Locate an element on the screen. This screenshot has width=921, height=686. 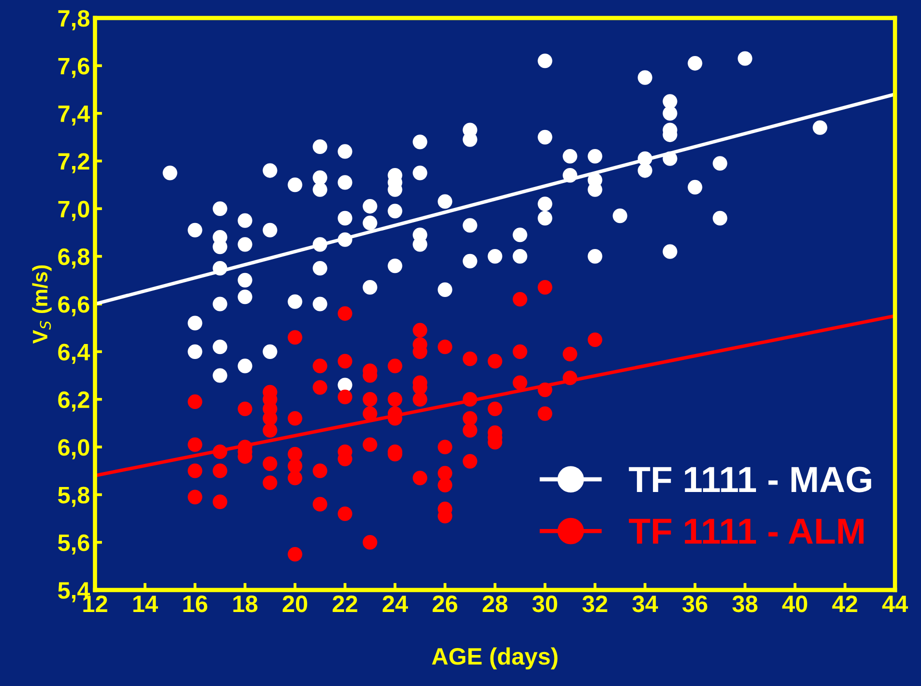
x-tick-label: 44 is located at coordinates (895, 604).